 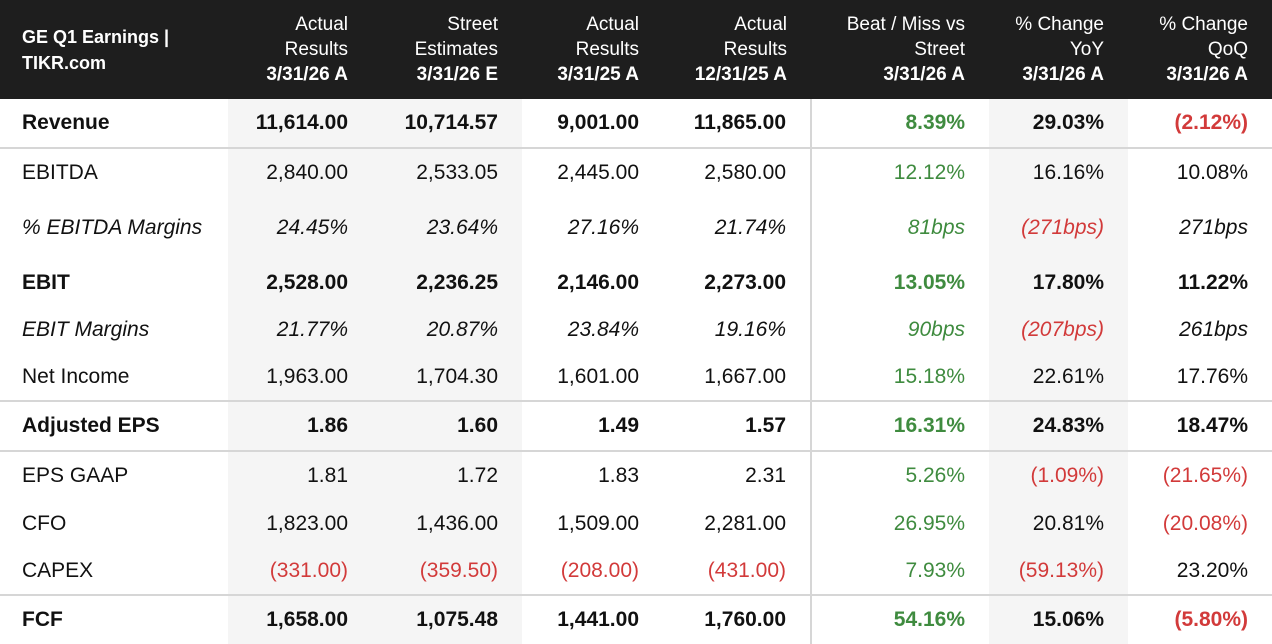 What do you see at coordinates (745, 282) in the screenshot?
I see `table-cell: 2,273.00` at bounding box center [745, 282].